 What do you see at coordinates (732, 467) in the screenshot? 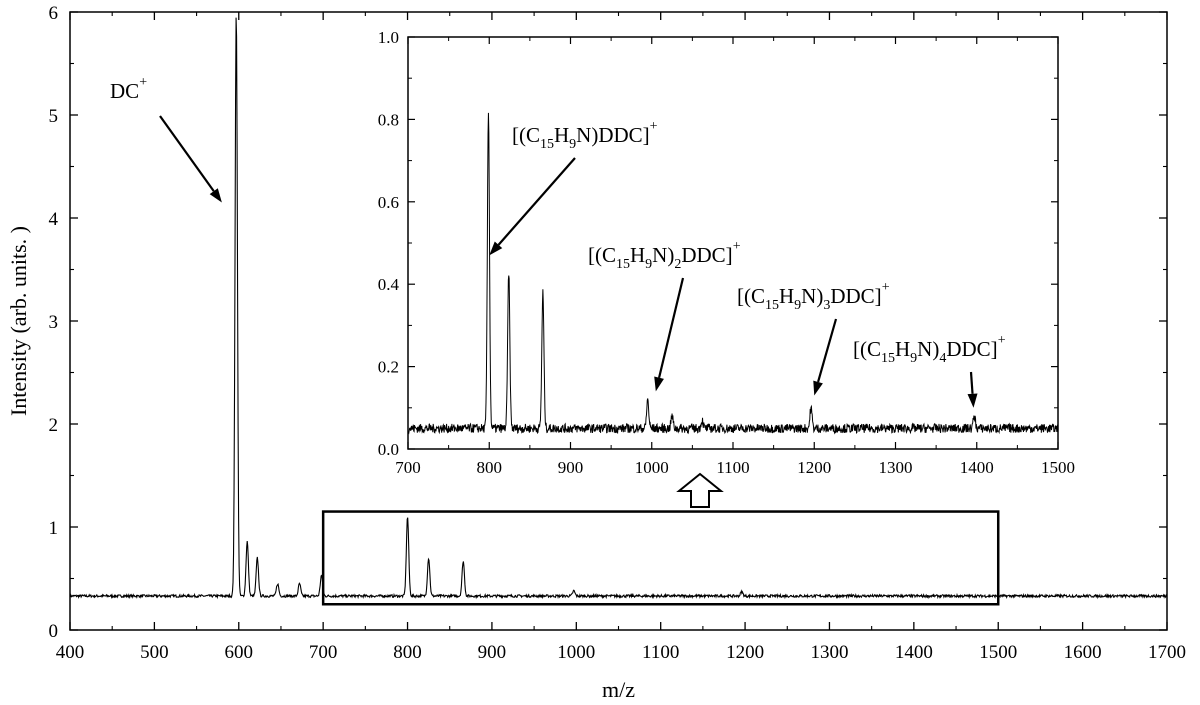
I see `inset-x-tick-label: 1100` at bounding box center [732, 467].